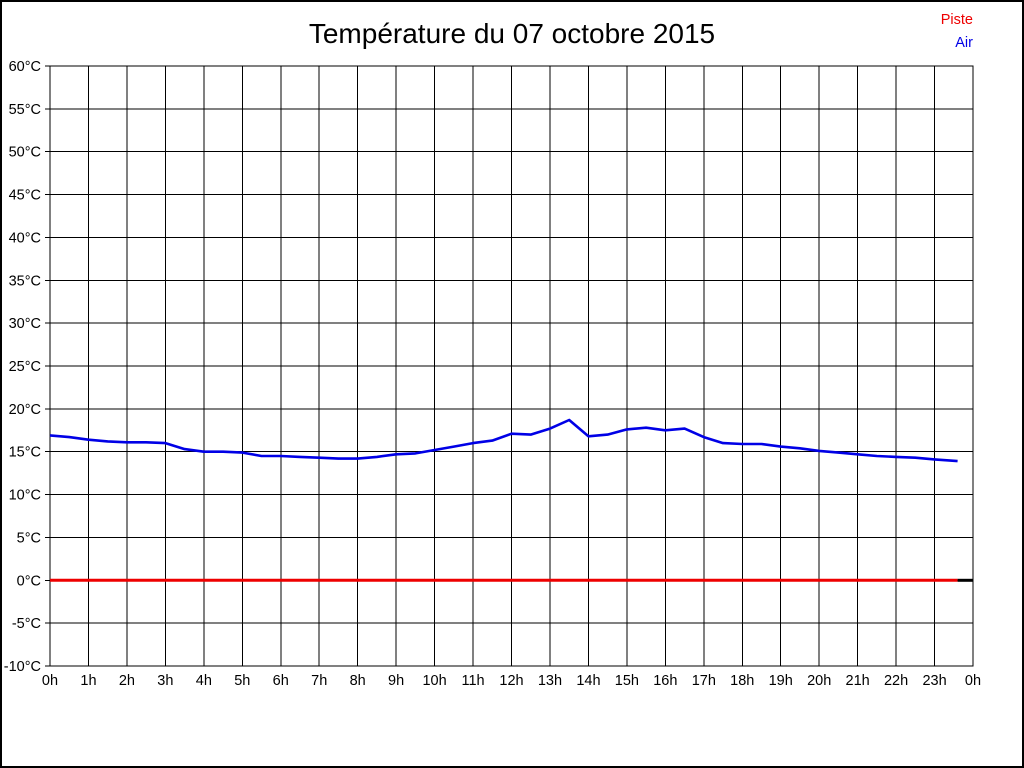 The image size is (1024, 768). Describe the element at coordinates (627, 681) in the screenshot. I see `x-tick-label: 15h` at that location.